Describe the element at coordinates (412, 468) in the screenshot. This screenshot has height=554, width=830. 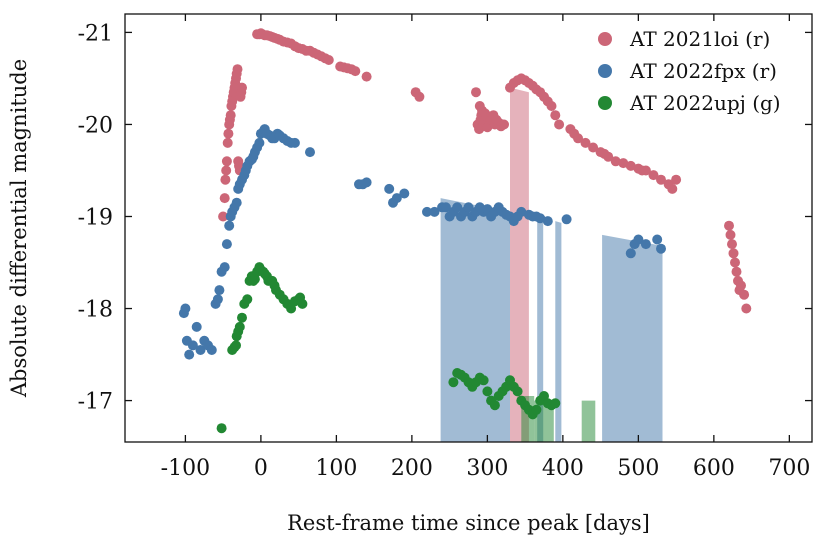
I see `x-tick-label: 200` at that location.